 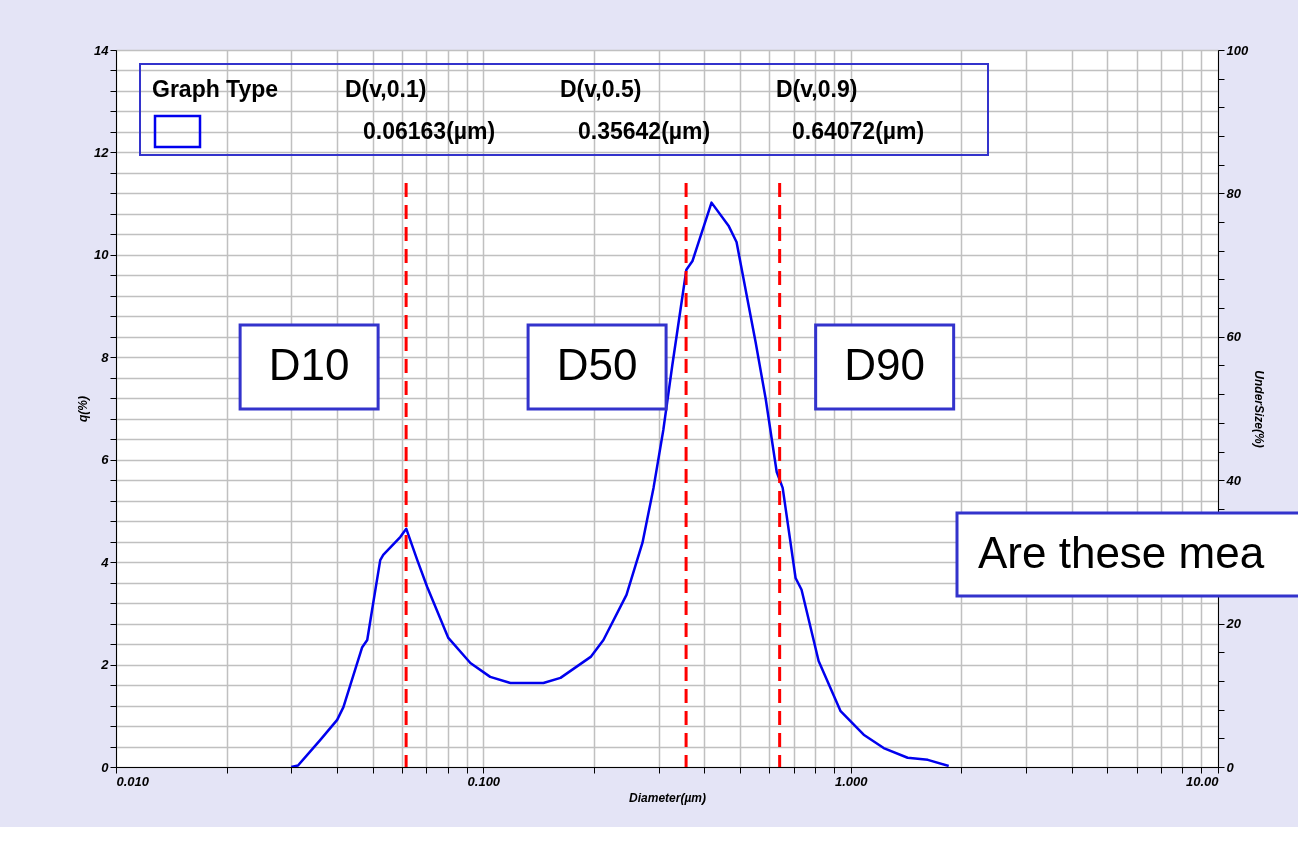 I want to click on annotation: D(v,0.1), so click(x=386, y=89).